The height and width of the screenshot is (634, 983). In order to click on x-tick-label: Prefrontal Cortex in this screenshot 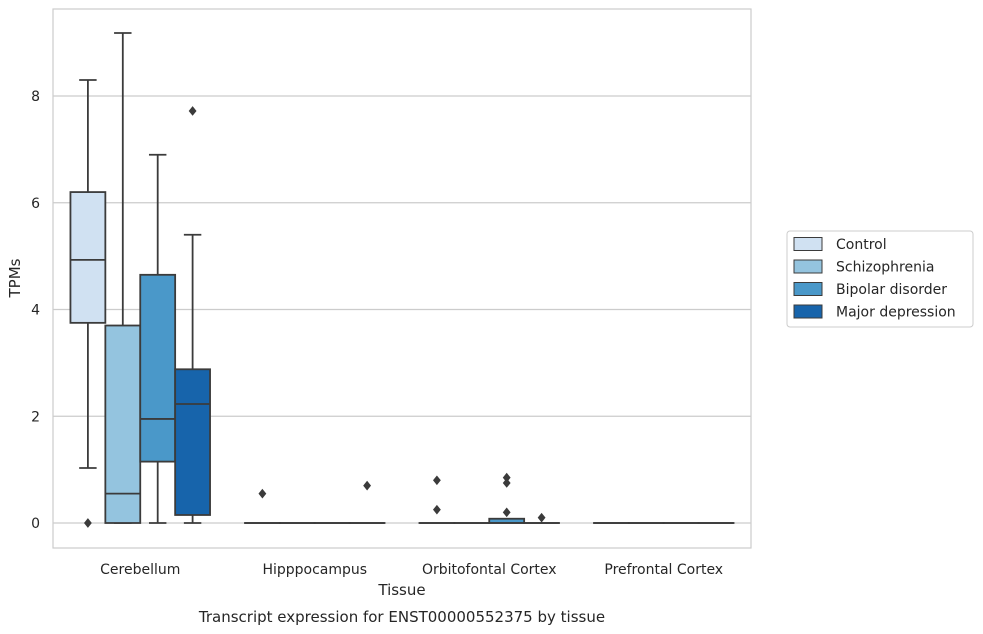, I will do `click(663, 570)`.